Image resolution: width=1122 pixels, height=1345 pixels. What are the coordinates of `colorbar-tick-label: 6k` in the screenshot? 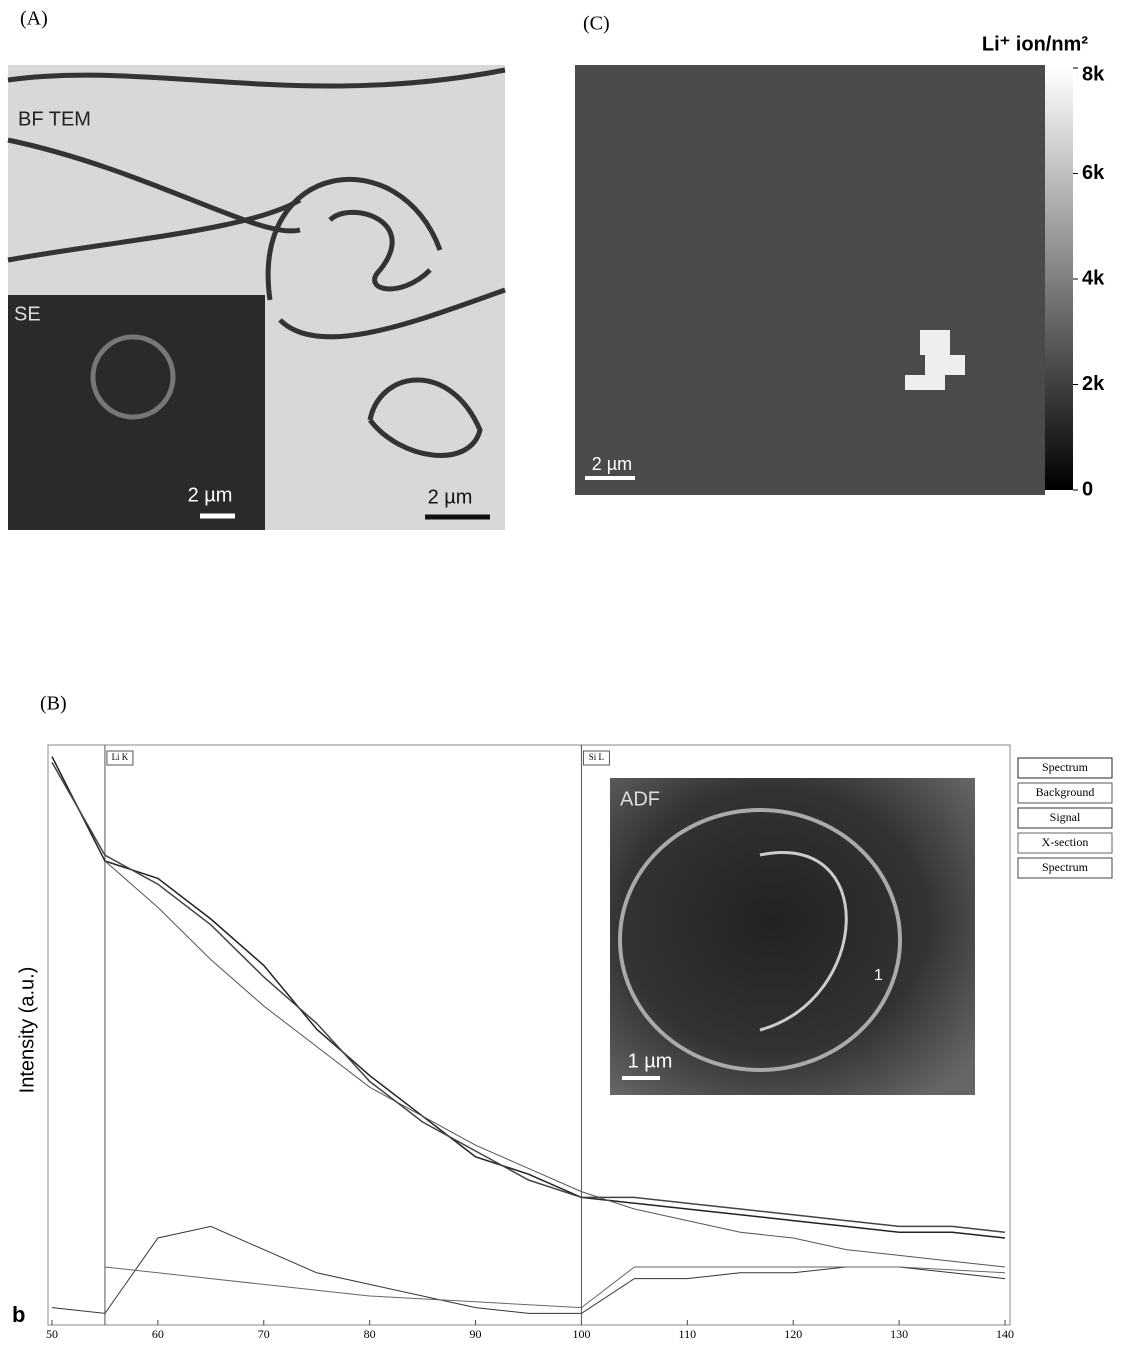 It's located at (1093, 173).